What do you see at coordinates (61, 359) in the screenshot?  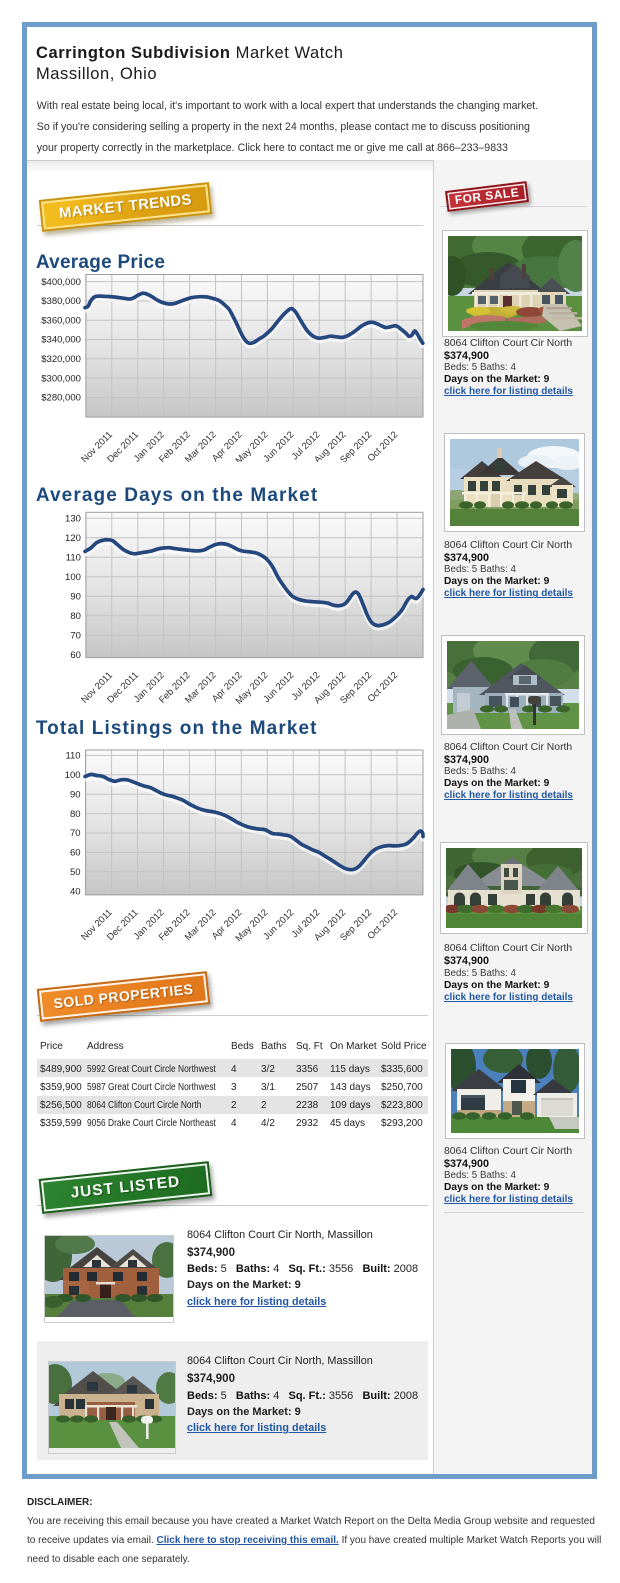 I see `svg-text: $320,000` at bounding box center [61, 359].